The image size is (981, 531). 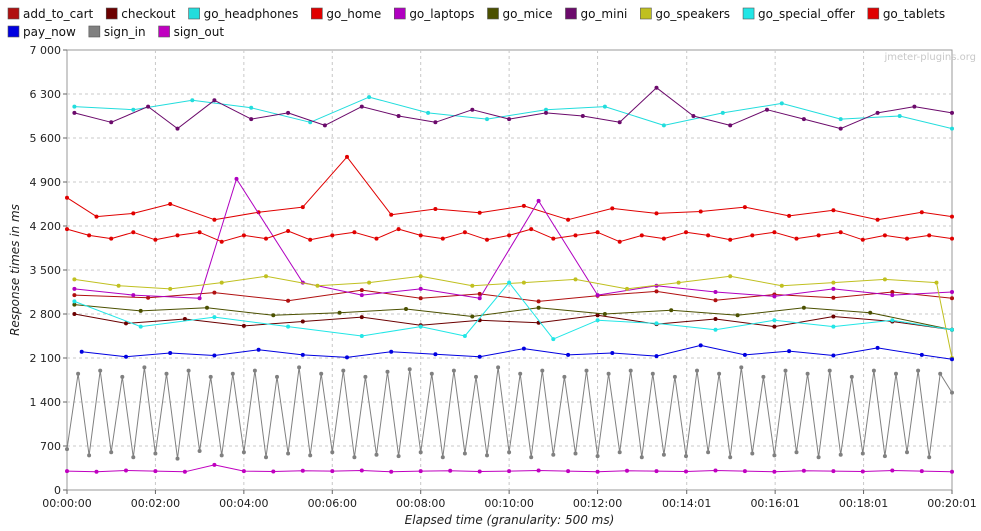 I want to click on series-go-mice, so click(x=513, y=317).